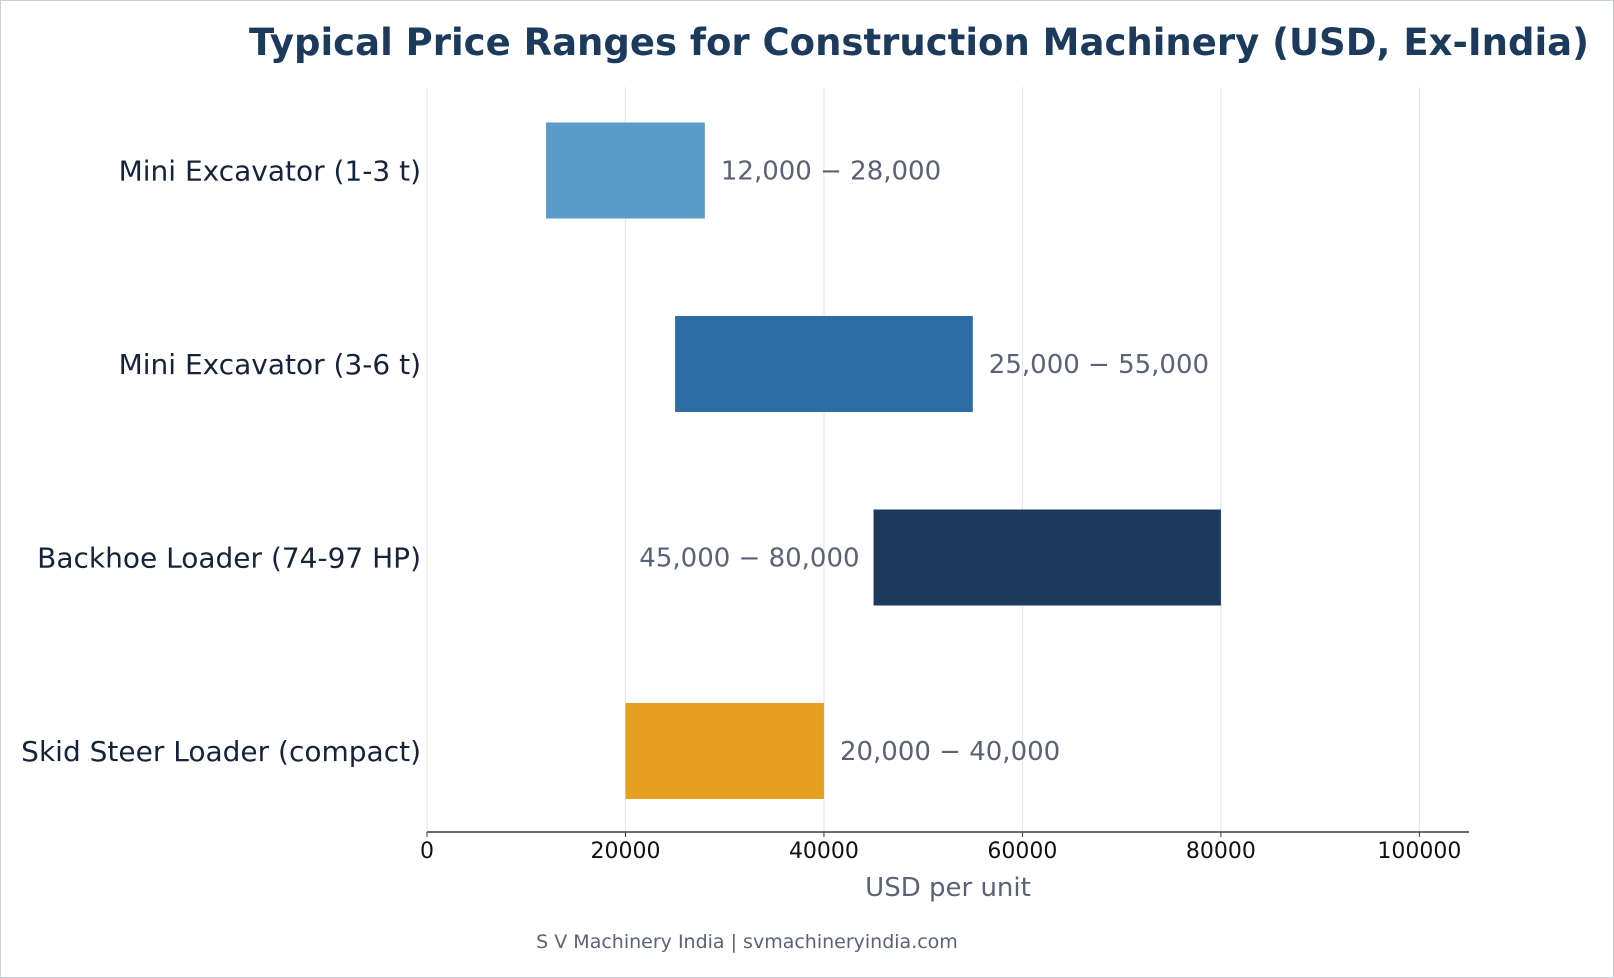 Image resolution: width=1614 pixels, height=978 pixels. Describe the element at coordinates (831, 172) in the screenshot. I see `value-label-0: 12,000 − 28,000` at that location.